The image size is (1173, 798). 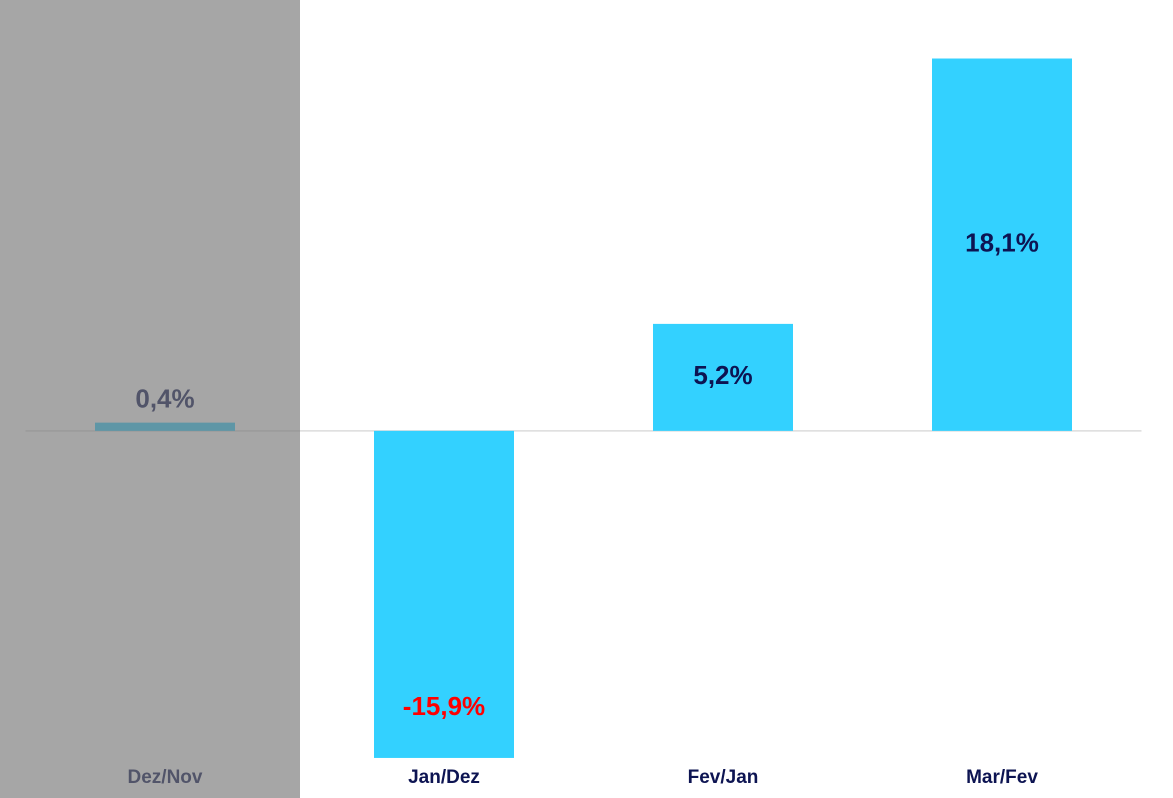 I want to click on x-tick-label: Fev/Jan, so click(x=723, y=777).